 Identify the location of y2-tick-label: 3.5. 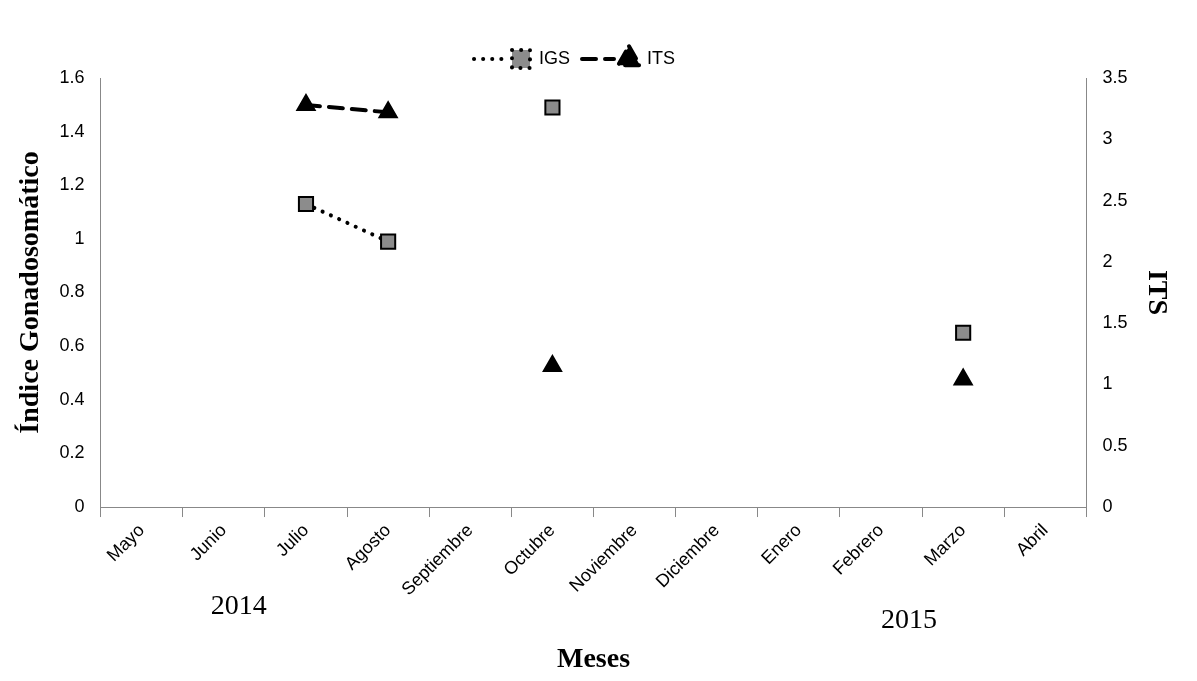
(1115, 76).